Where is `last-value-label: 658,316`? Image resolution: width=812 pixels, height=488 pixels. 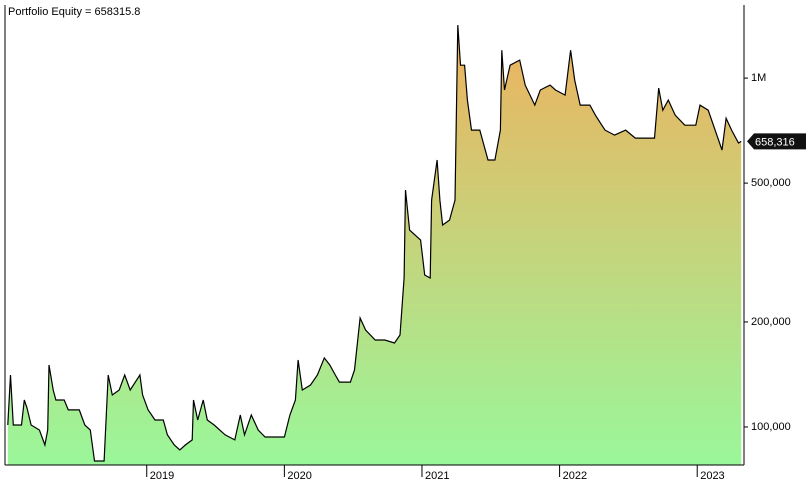
last-value-label: 658,316 is located at coordinates (775, 142).